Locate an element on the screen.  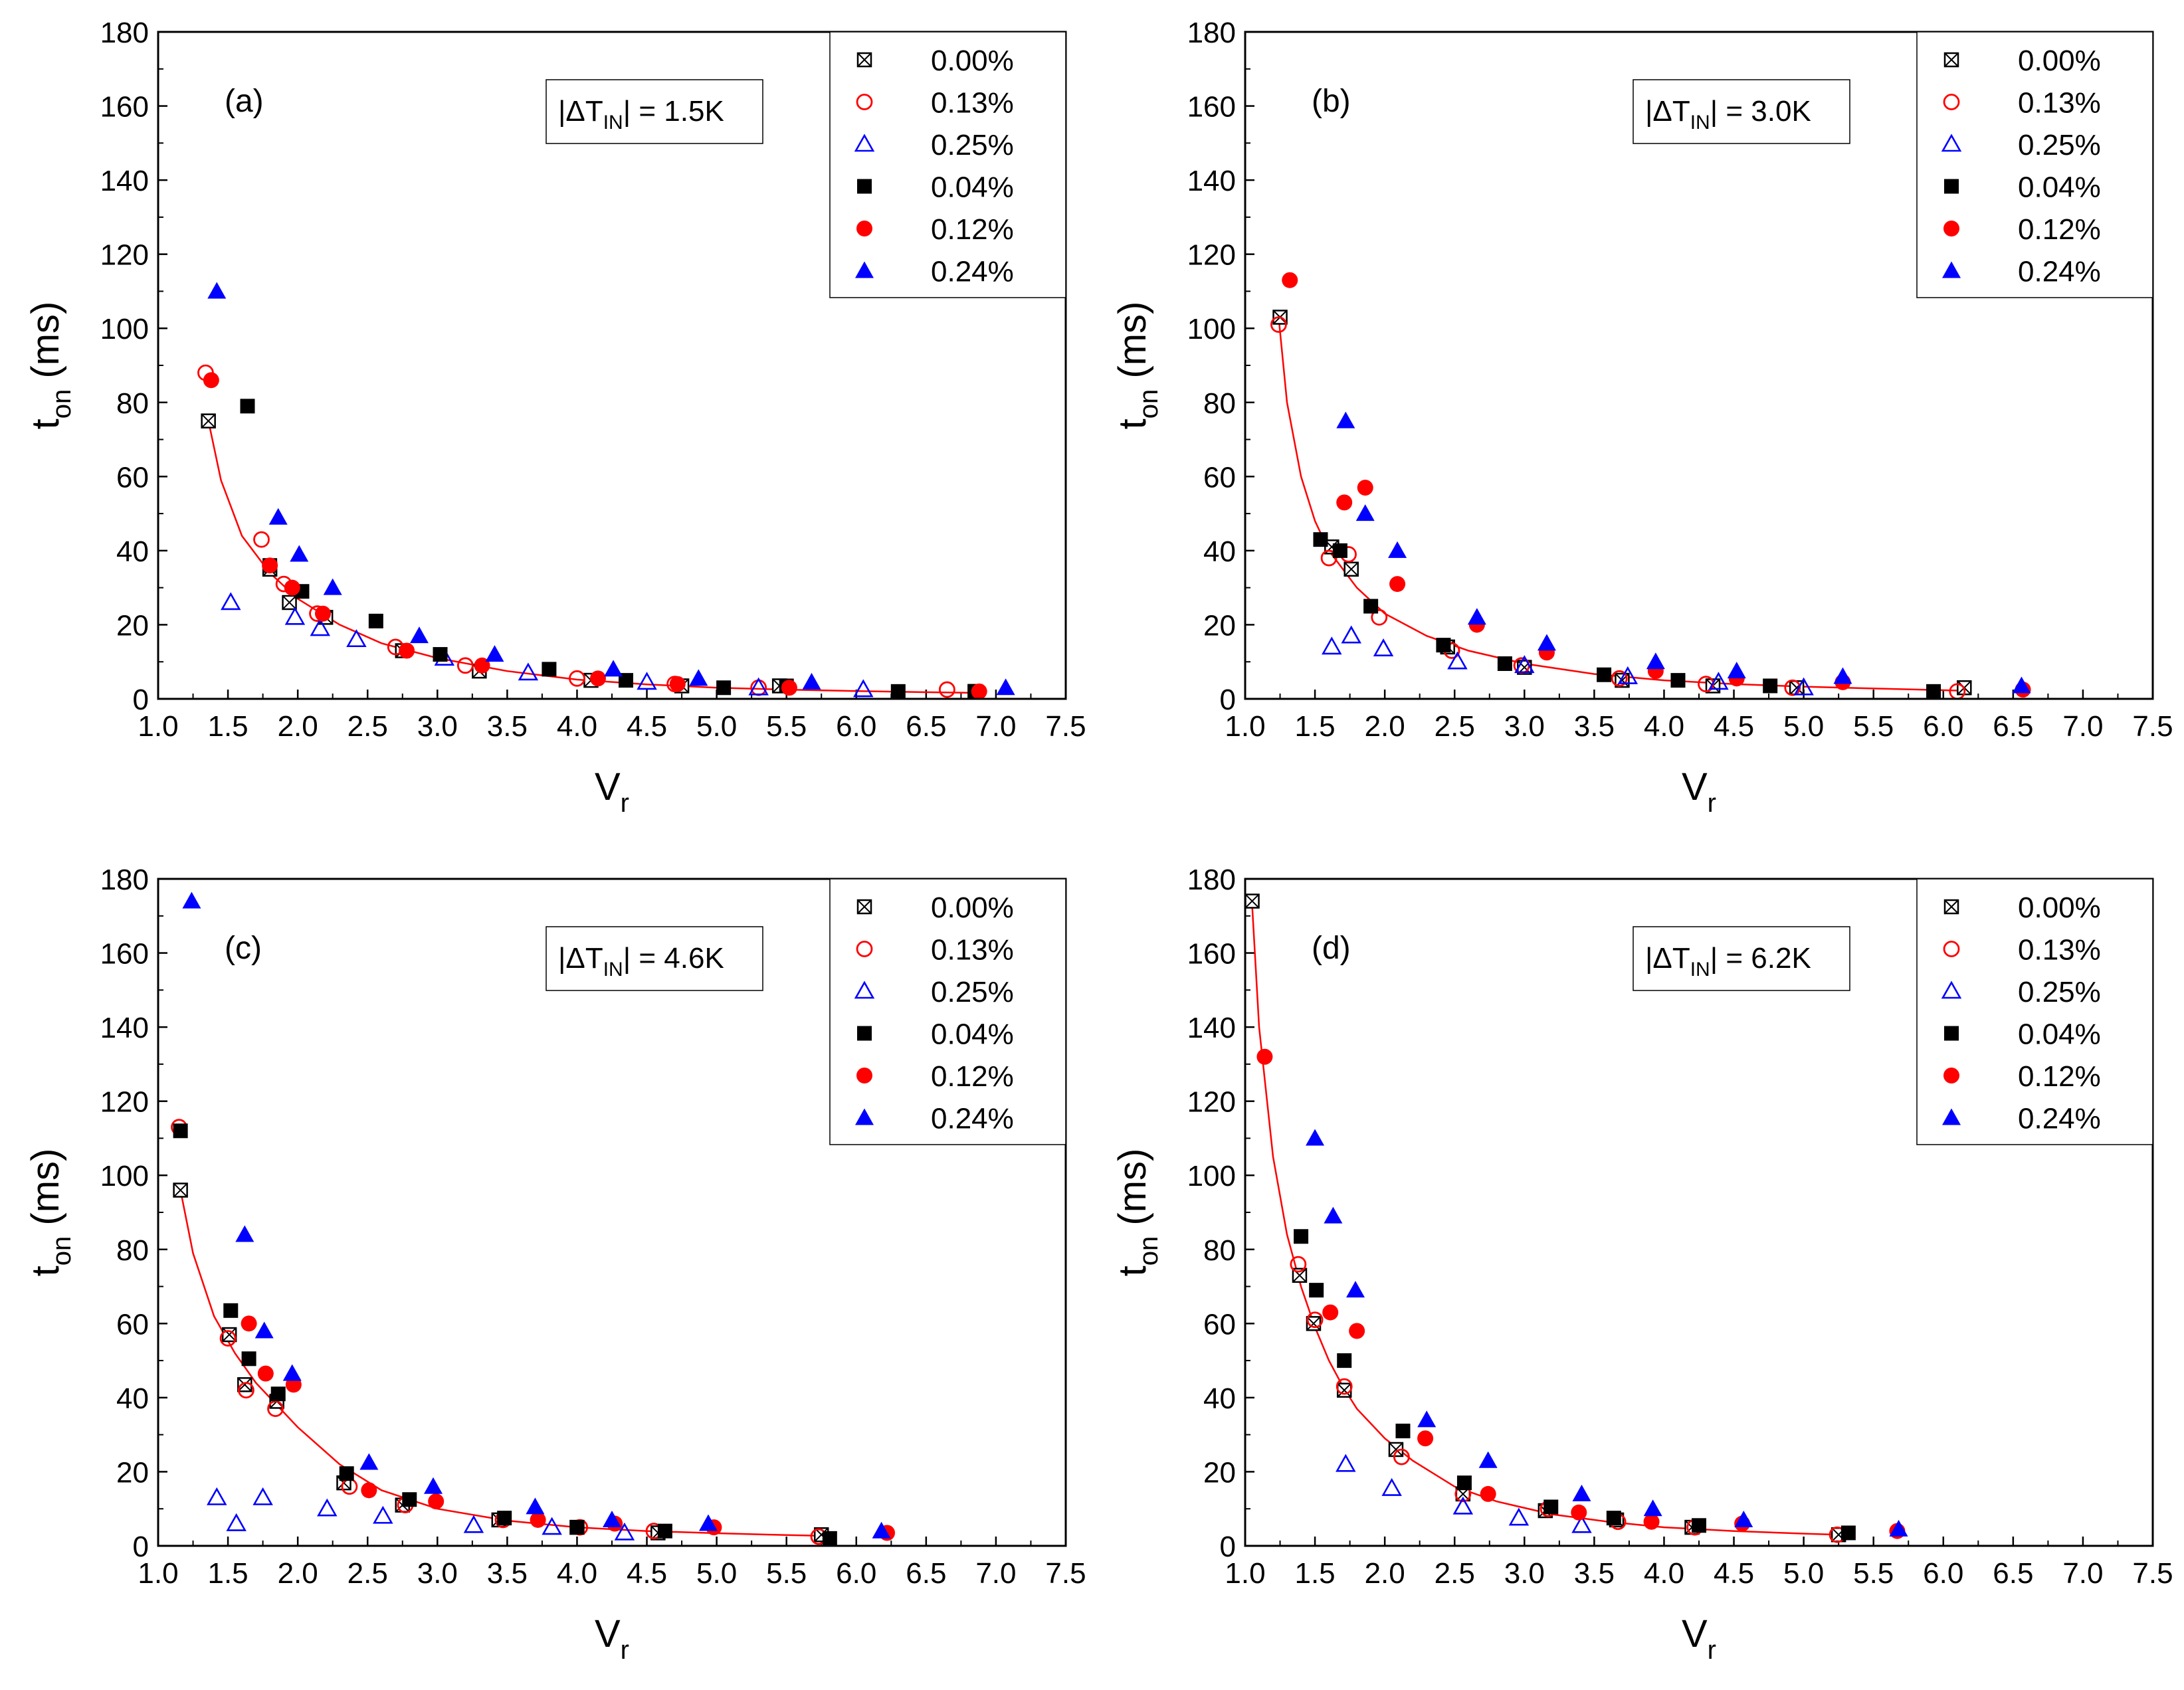
x-tick-label: 5.5 is located at coordinates (786, 1574).